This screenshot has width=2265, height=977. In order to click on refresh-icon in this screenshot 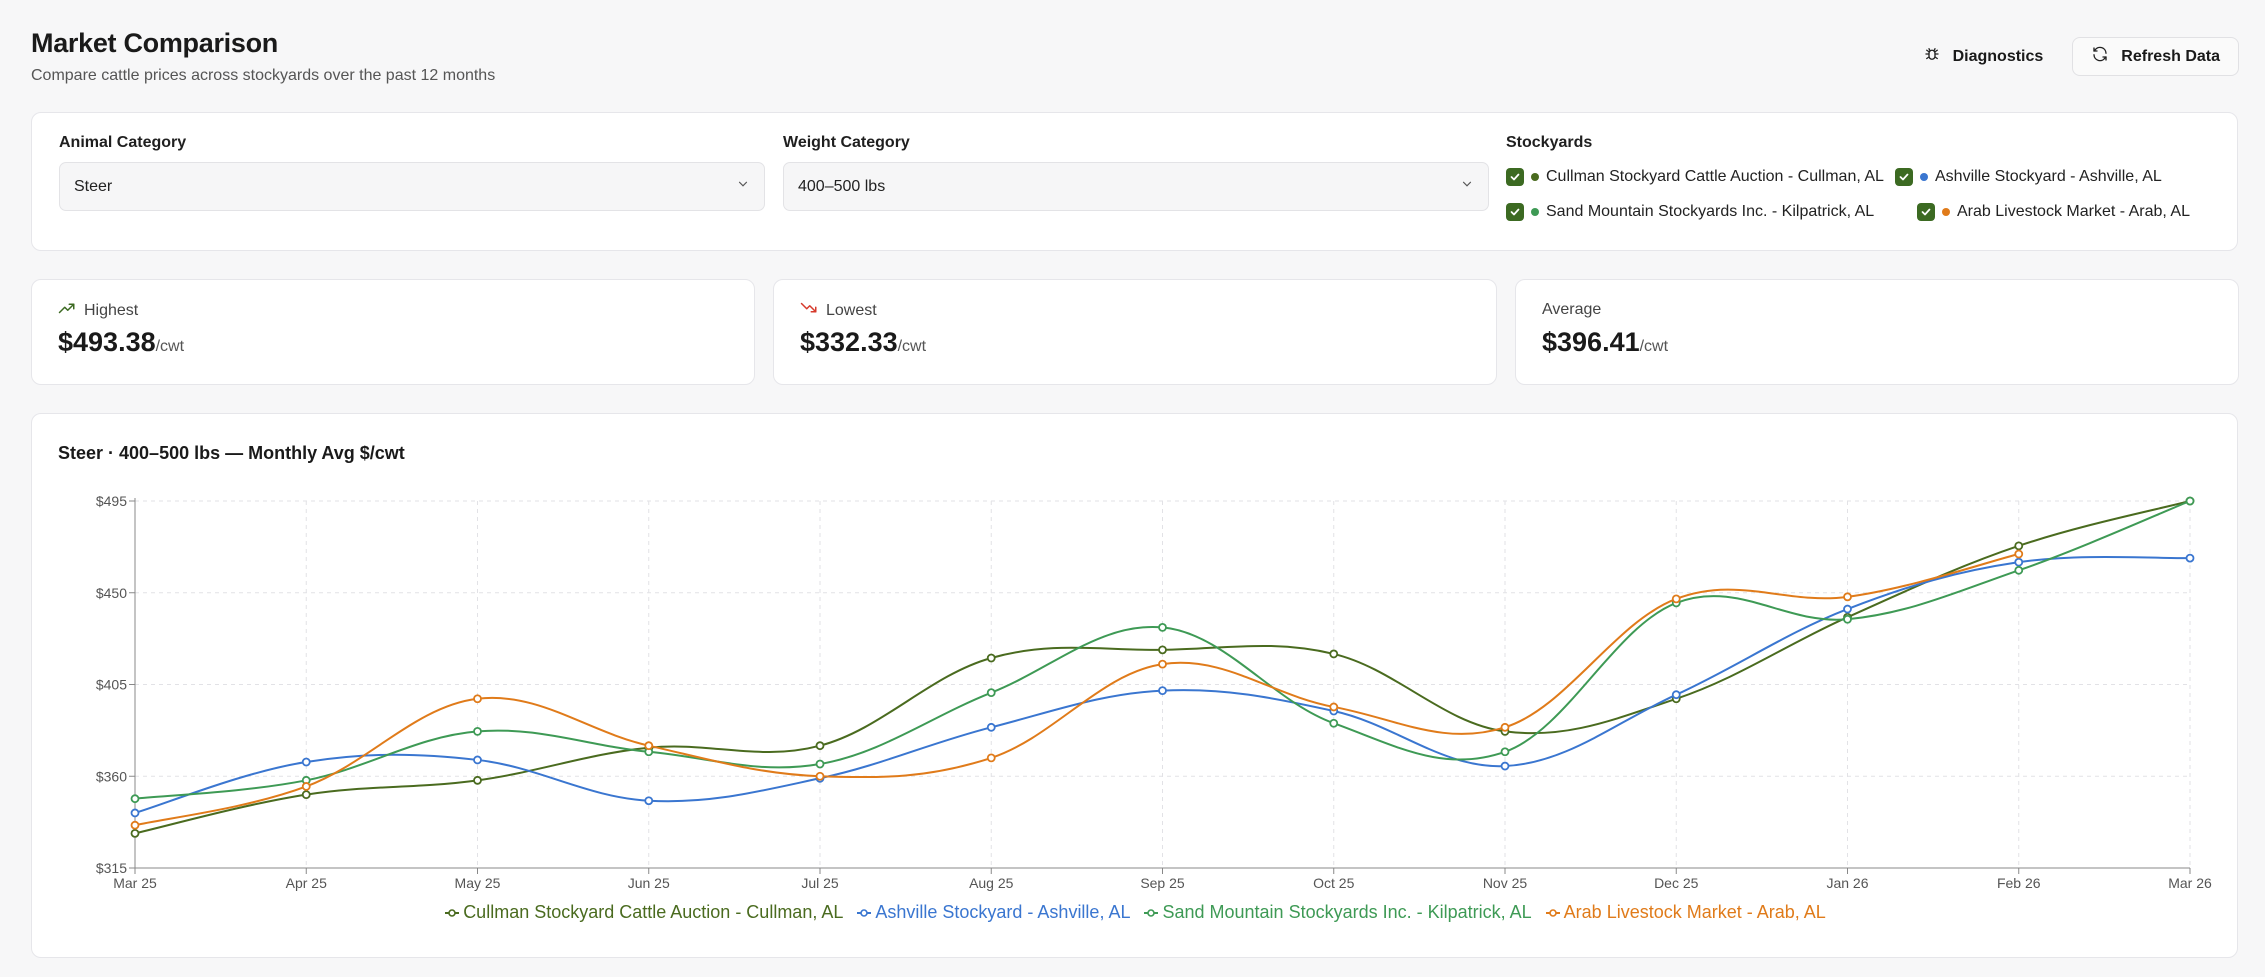, I will do `click(2100, 56)`.